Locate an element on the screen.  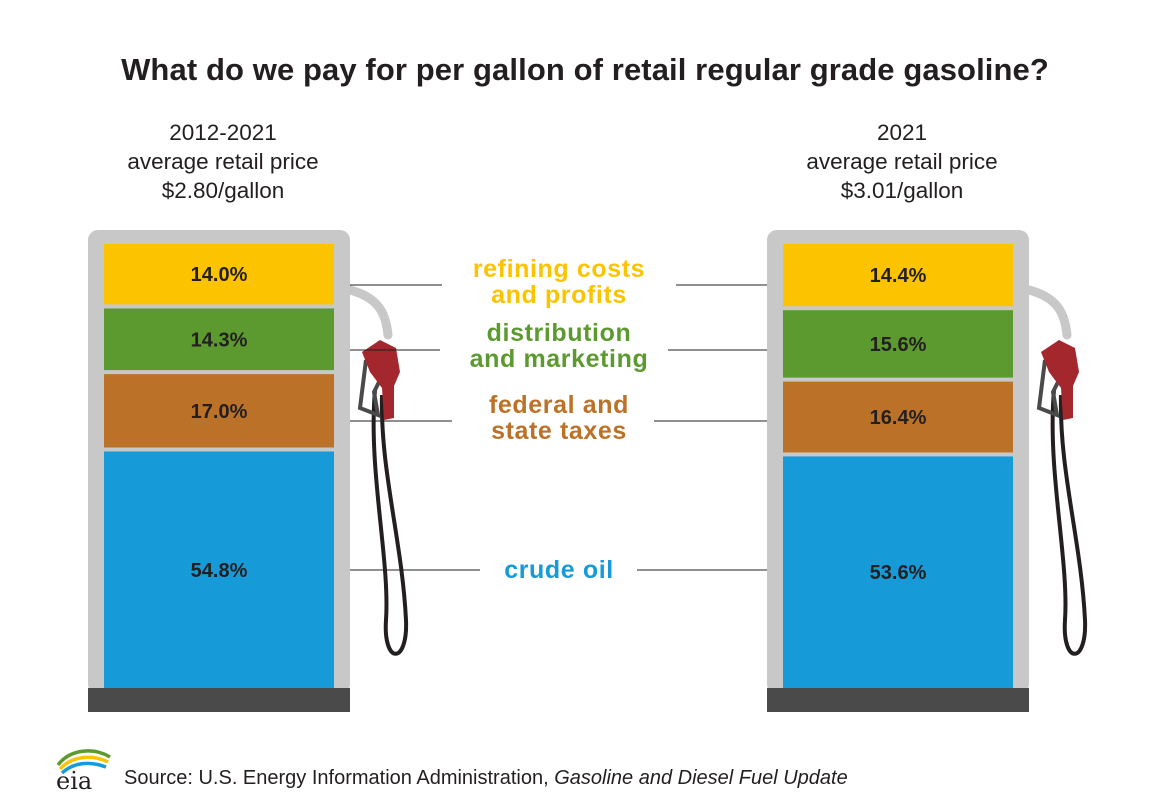
data-label: 14.0% is located at coordinates (219, 275).